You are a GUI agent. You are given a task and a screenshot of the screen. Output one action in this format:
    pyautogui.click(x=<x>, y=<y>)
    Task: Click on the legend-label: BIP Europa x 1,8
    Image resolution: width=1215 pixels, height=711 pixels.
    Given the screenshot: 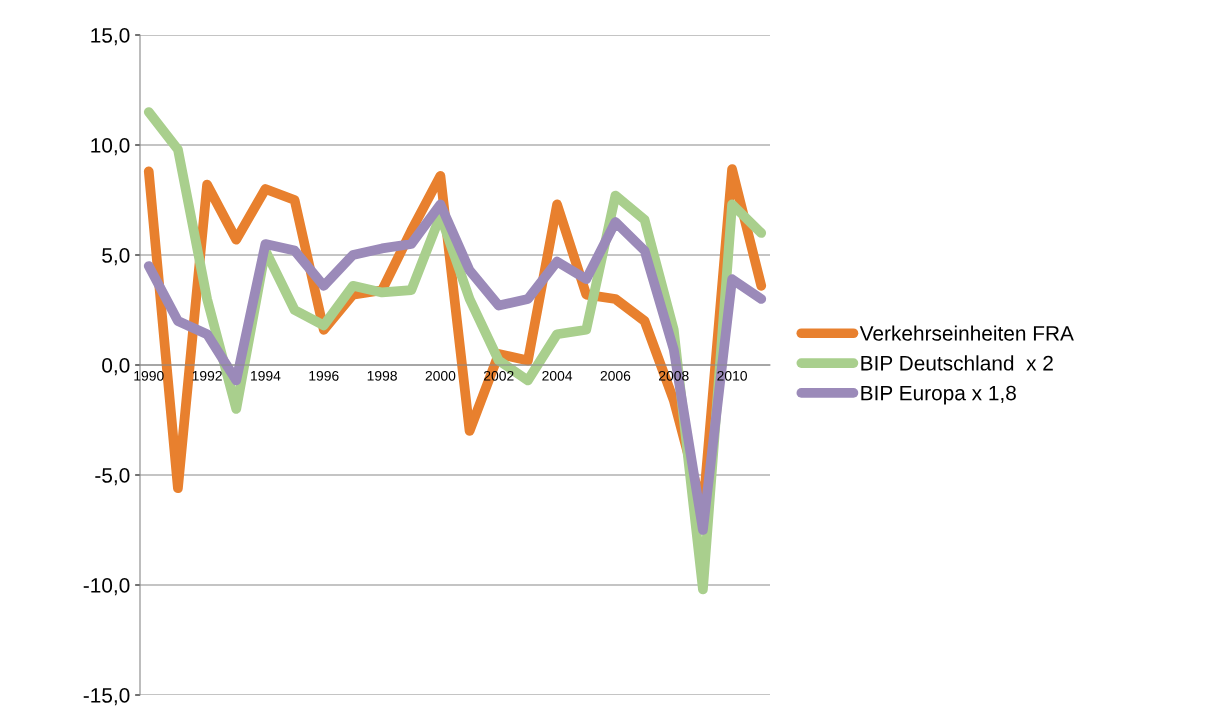 What is the action you would take?
    pyautogui.click(x=938, y=395)
    